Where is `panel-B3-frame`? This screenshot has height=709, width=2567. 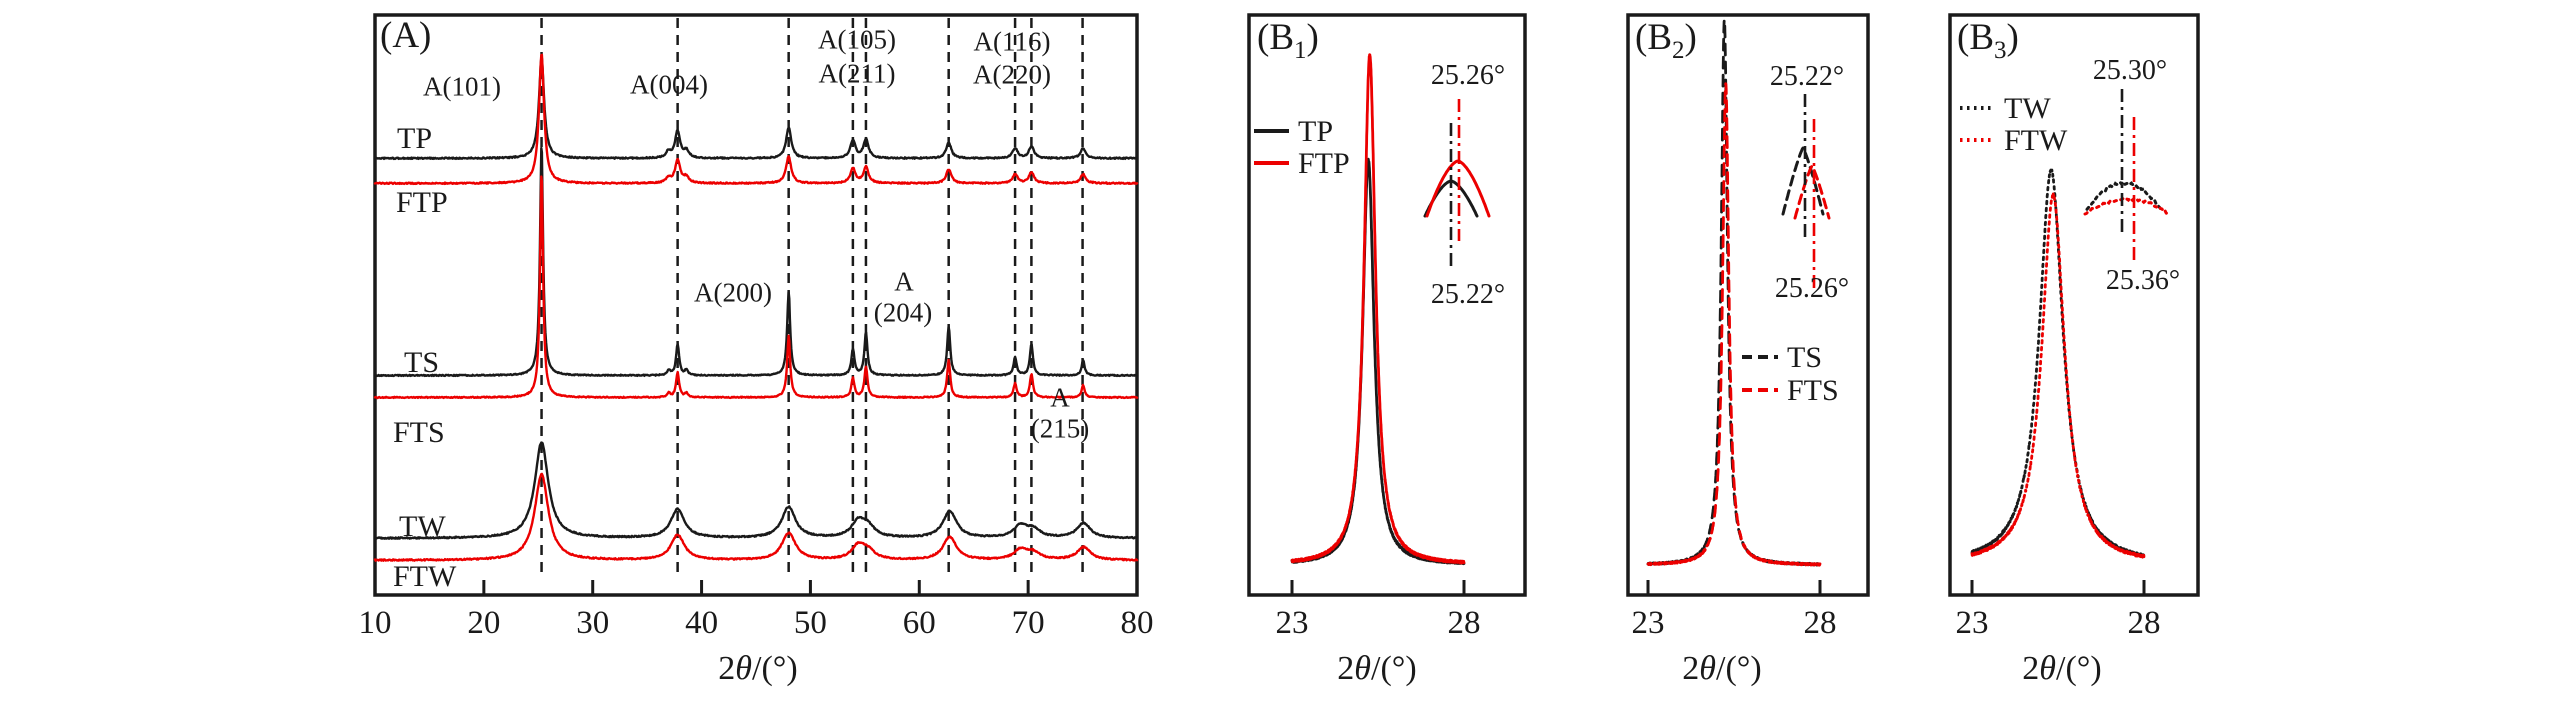 panel-B3-frame is located at coordinates (2074, 305).